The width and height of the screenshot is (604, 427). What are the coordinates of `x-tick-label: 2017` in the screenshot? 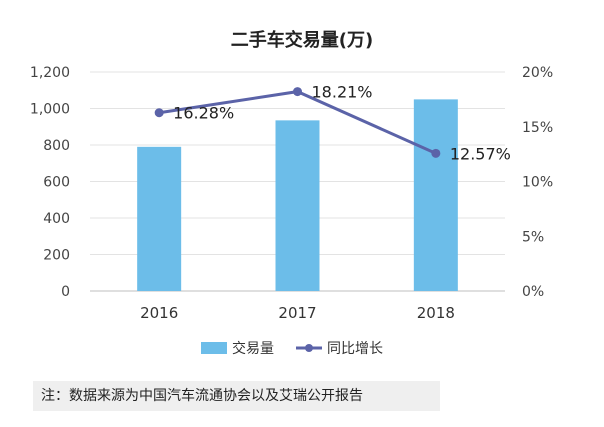 It's located at (297, 313).